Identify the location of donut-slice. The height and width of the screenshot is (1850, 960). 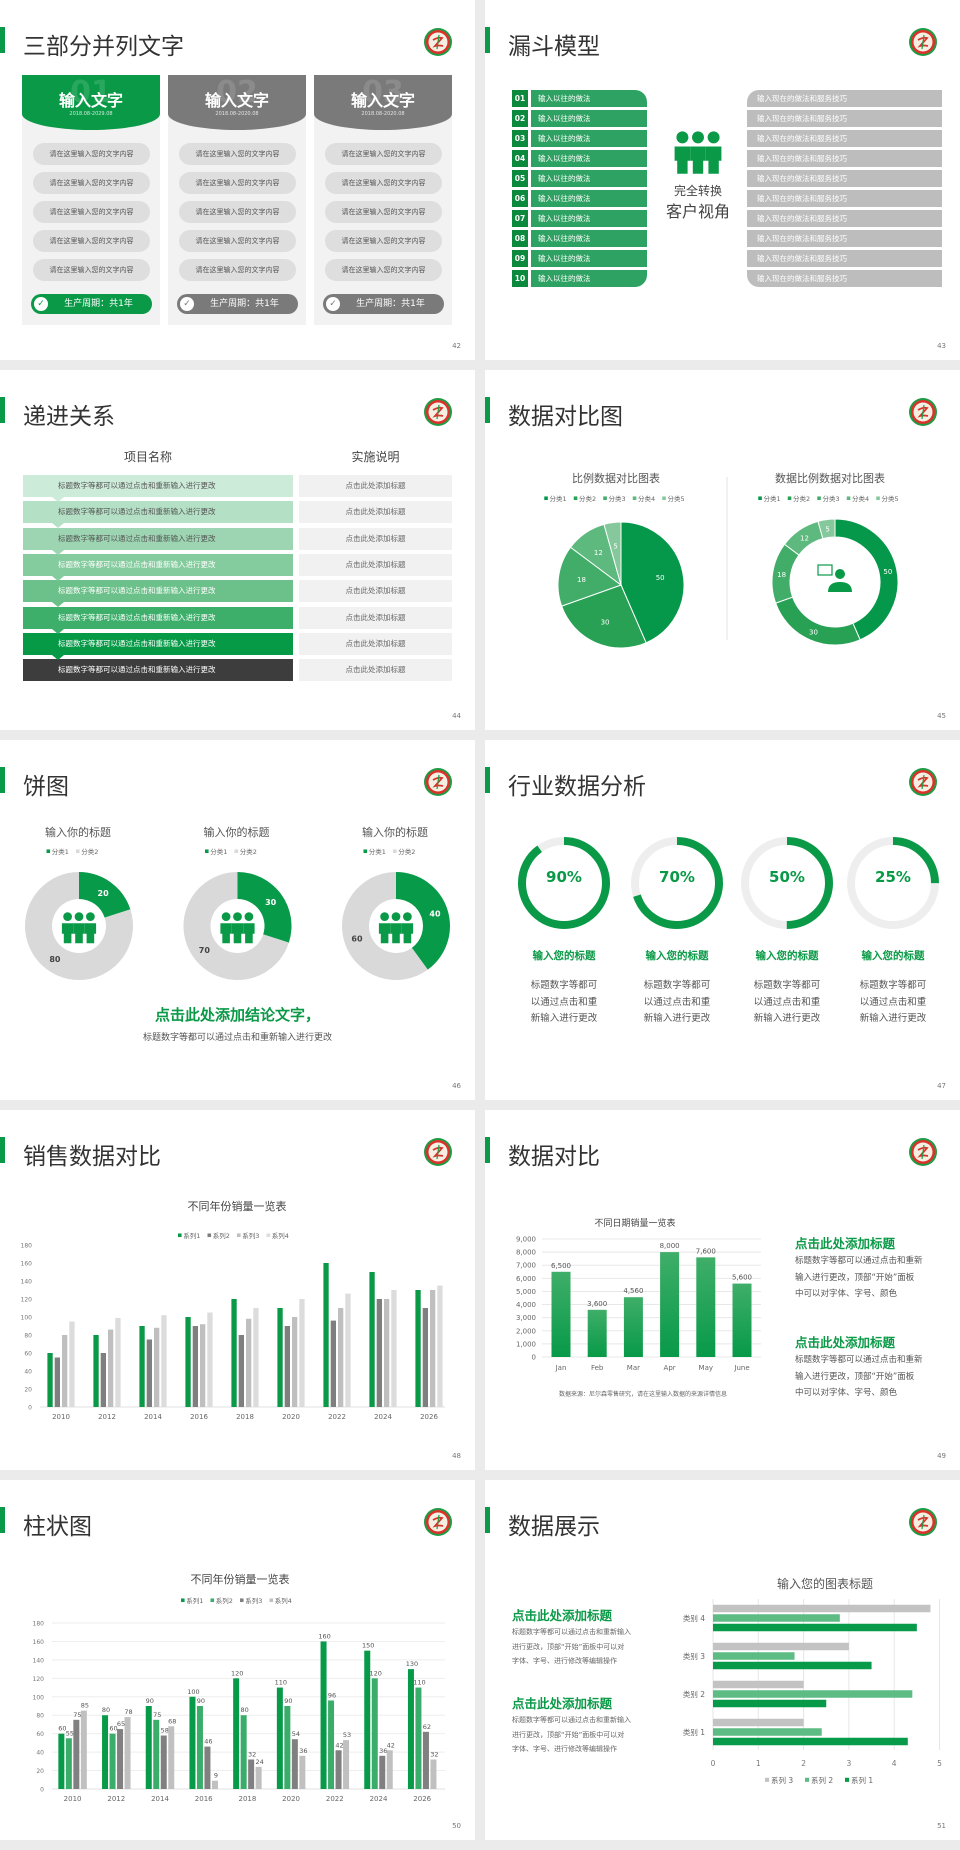
(423, 921).